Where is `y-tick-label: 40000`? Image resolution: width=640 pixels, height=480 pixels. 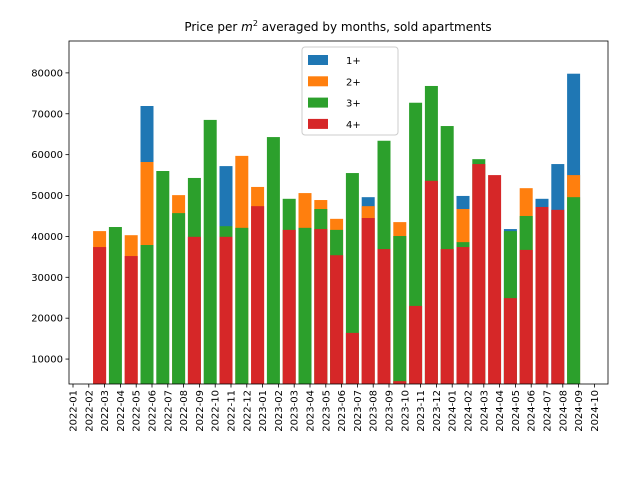
y-tick-label: 40000 is located at coordinates (47, 237).